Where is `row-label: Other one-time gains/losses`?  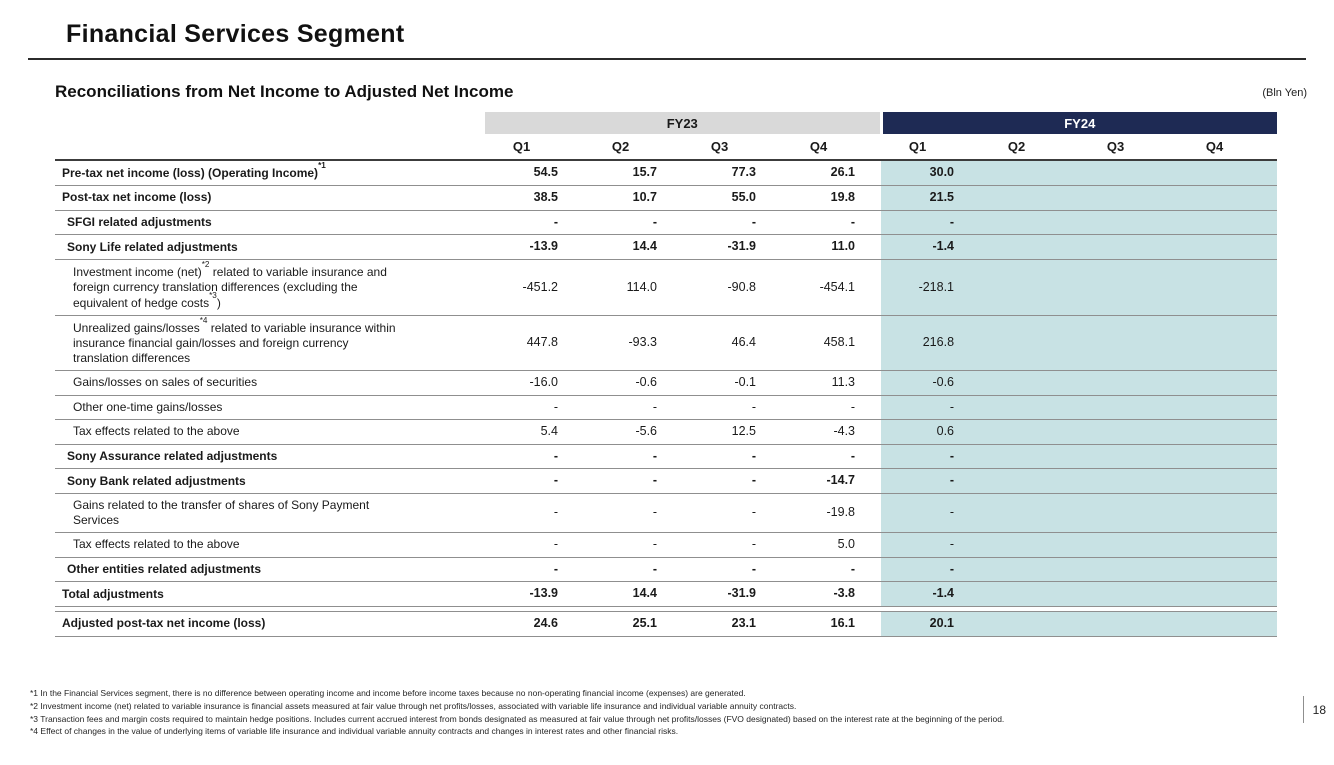
row-label: Other one-time gains/losses is located at coordinates (270, 408).